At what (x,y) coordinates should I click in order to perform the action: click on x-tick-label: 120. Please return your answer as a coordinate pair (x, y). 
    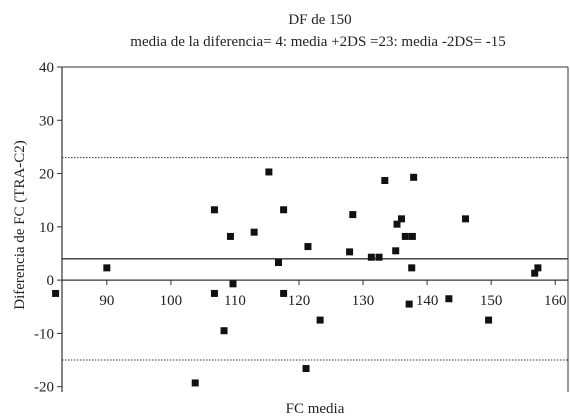
    Looking at the image, I should click on (299, 301).